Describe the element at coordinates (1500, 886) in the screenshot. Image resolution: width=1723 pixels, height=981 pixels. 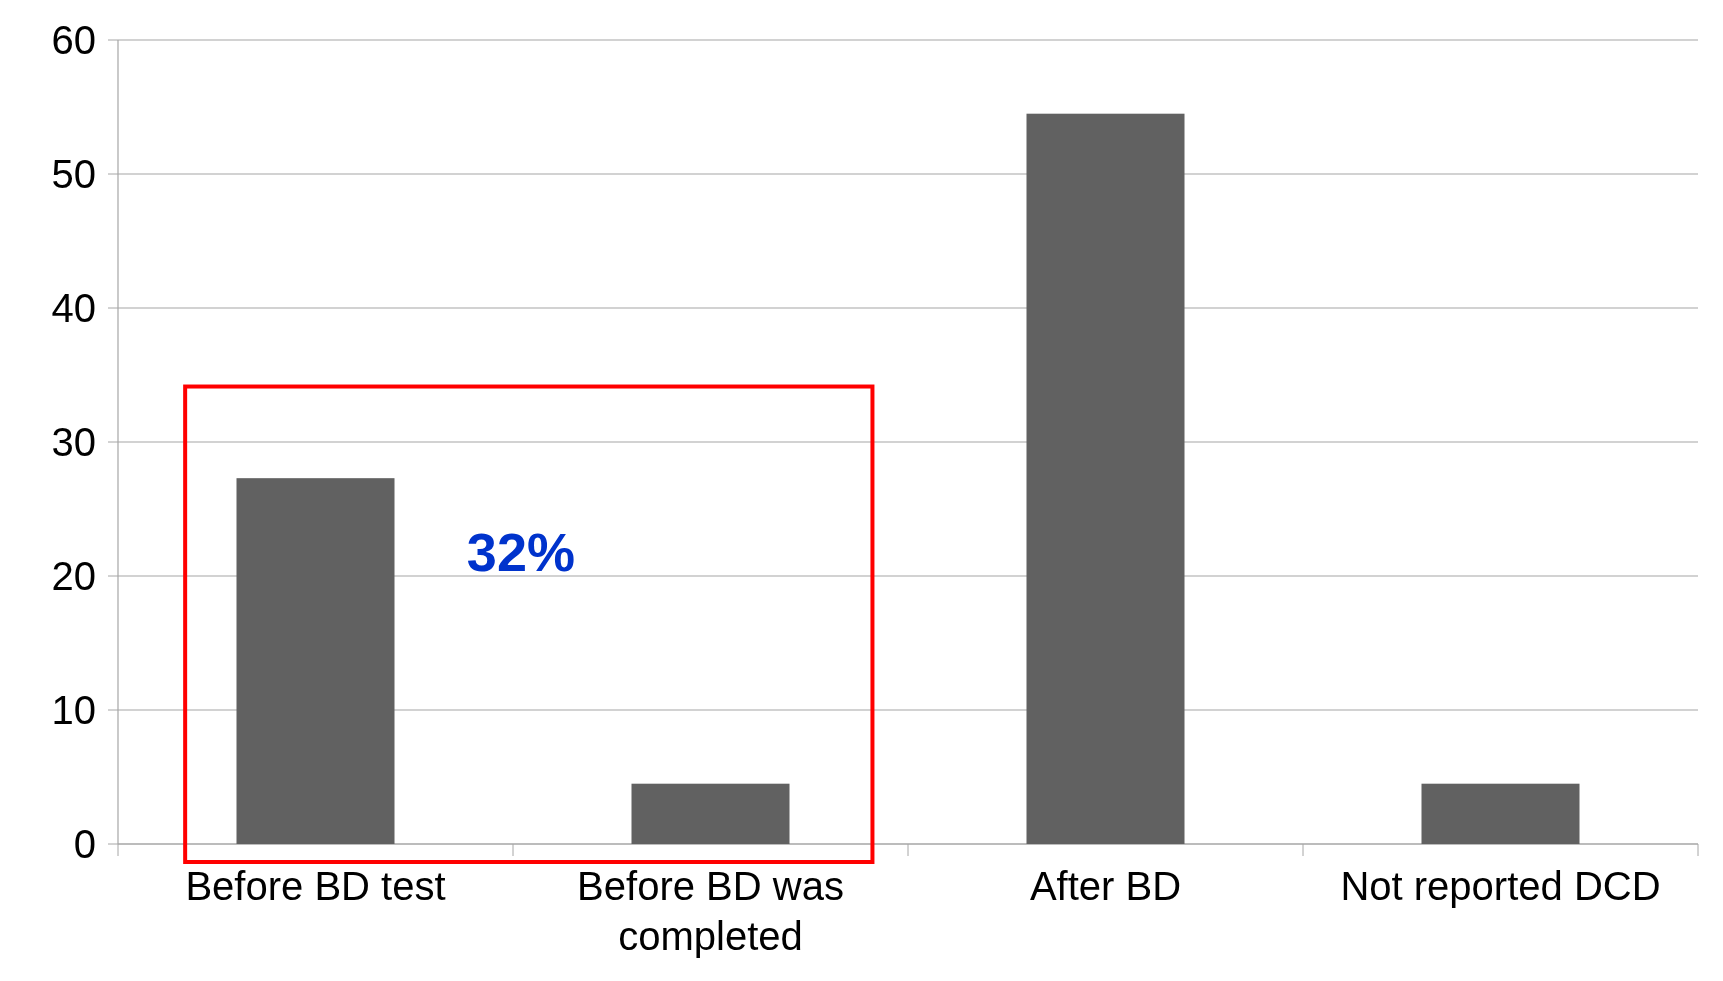
I see `x-tick-label: Not reported DCD` at that location.